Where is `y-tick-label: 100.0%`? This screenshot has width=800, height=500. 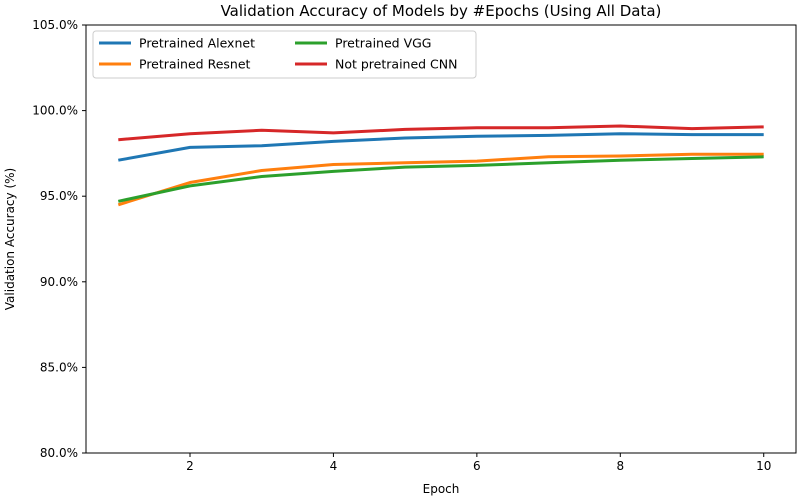
y-tick-label: 100.0% is located at coordinates (55, 111).